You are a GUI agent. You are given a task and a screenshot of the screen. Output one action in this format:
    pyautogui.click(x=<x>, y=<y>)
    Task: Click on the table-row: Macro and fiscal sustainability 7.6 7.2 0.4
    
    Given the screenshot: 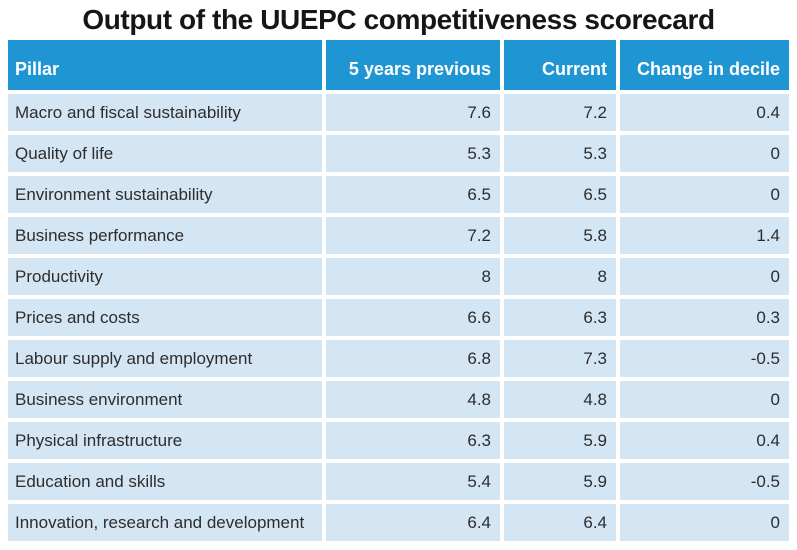 What is the action you would take?
    pyautogui.click(x=398, y=112)
    